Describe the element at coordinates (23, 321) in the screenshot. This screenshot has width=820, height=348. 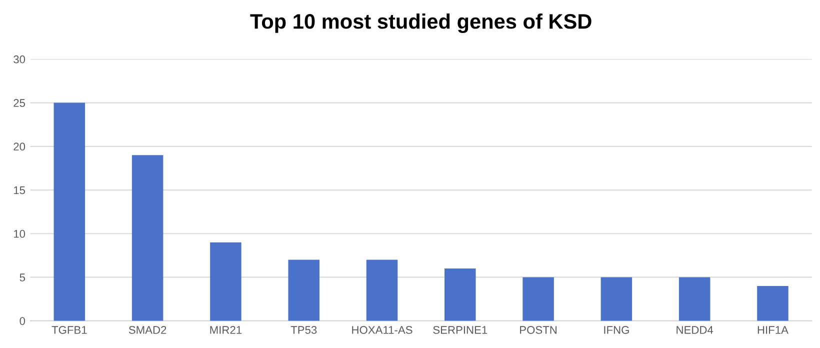
I see `y-tick-label: 0` at that location.